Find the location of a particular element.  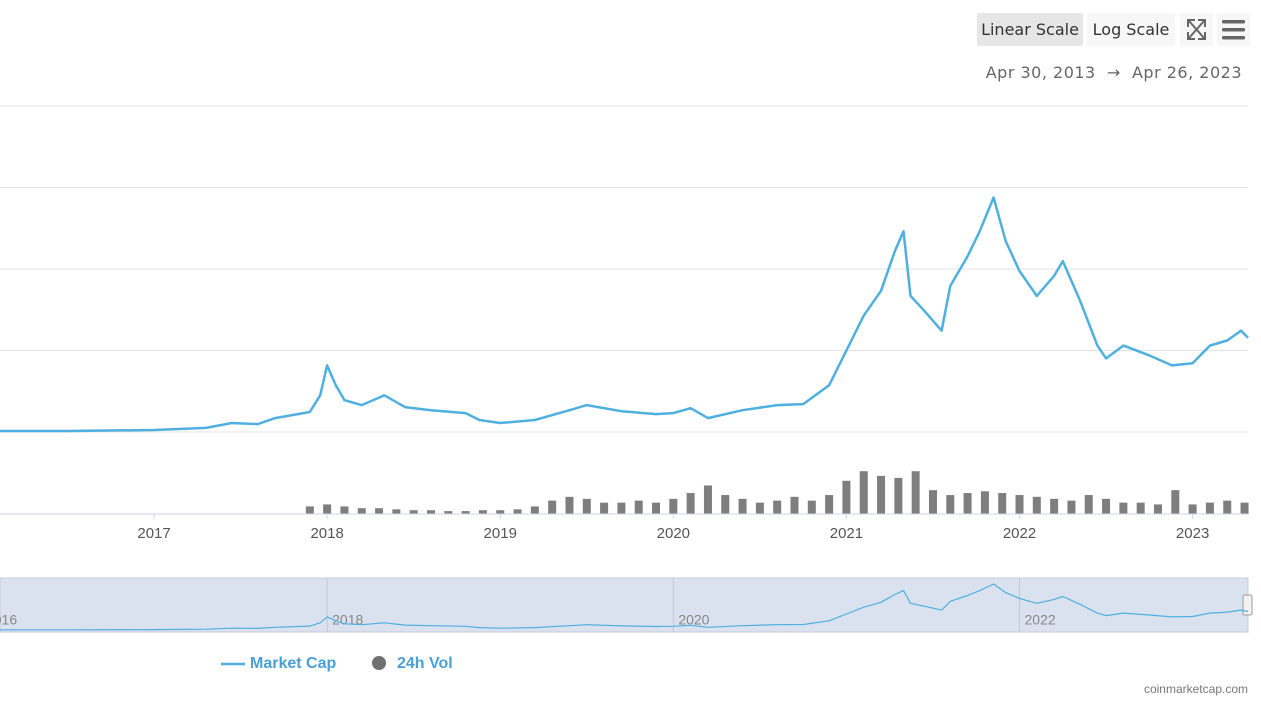

x-tick-label: 2018 is located at coordinates (326, 533).